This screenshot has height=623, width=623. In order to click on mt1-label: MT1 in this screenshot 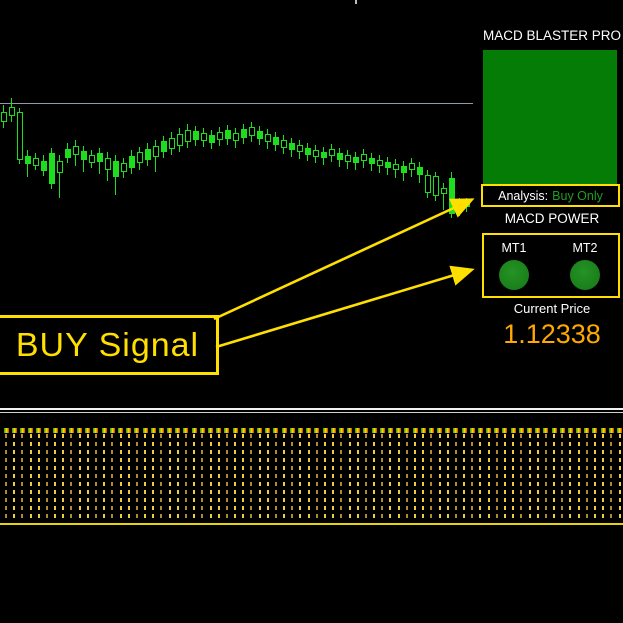, I will do `click(514, 248)`.